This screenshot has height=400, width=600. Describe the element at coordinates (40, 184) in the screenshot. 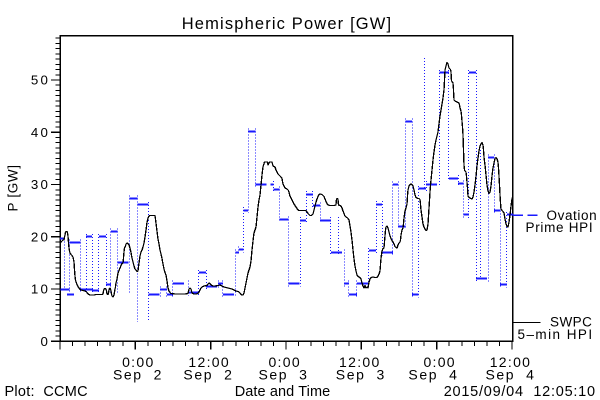

I see `svg-text: 30` at that location.